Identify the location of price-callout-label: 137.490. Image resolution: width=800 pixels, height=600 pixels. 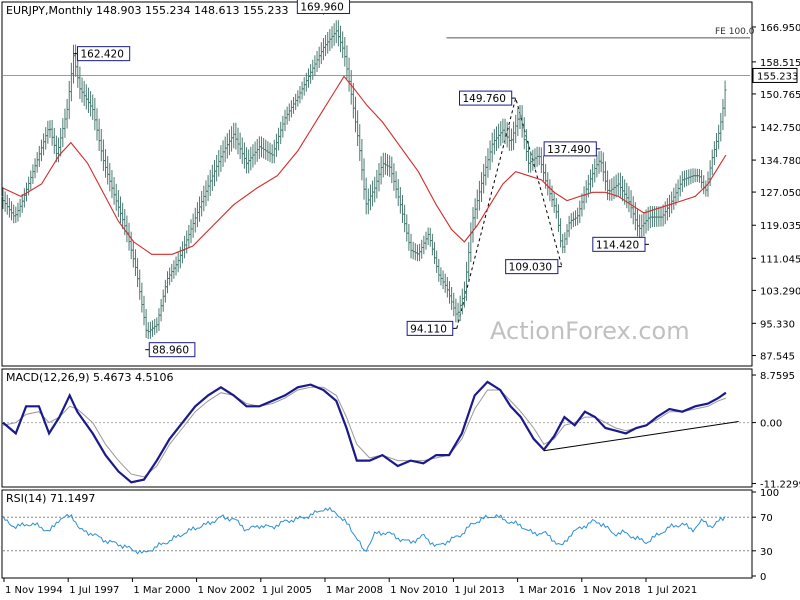
(568, 150).